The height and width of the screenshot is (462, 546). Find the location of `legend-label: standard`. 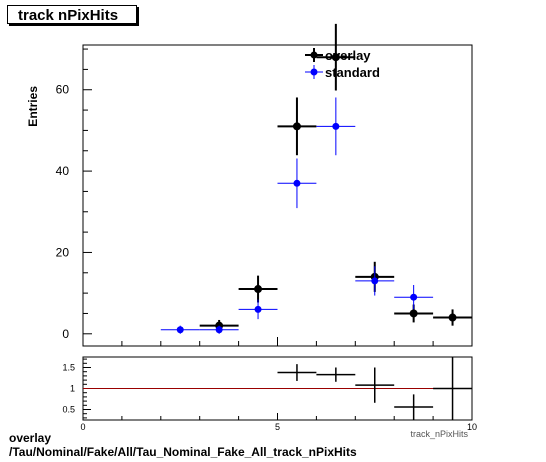

legend-label: standard is located at coordinates (352, 72).